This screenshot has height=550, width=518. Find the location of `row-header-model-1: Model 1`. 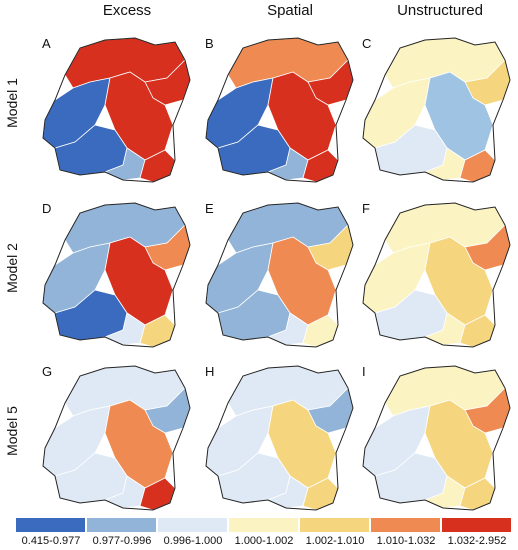

row-header-model-1: Model 1 is located at coordinates (12, 103).